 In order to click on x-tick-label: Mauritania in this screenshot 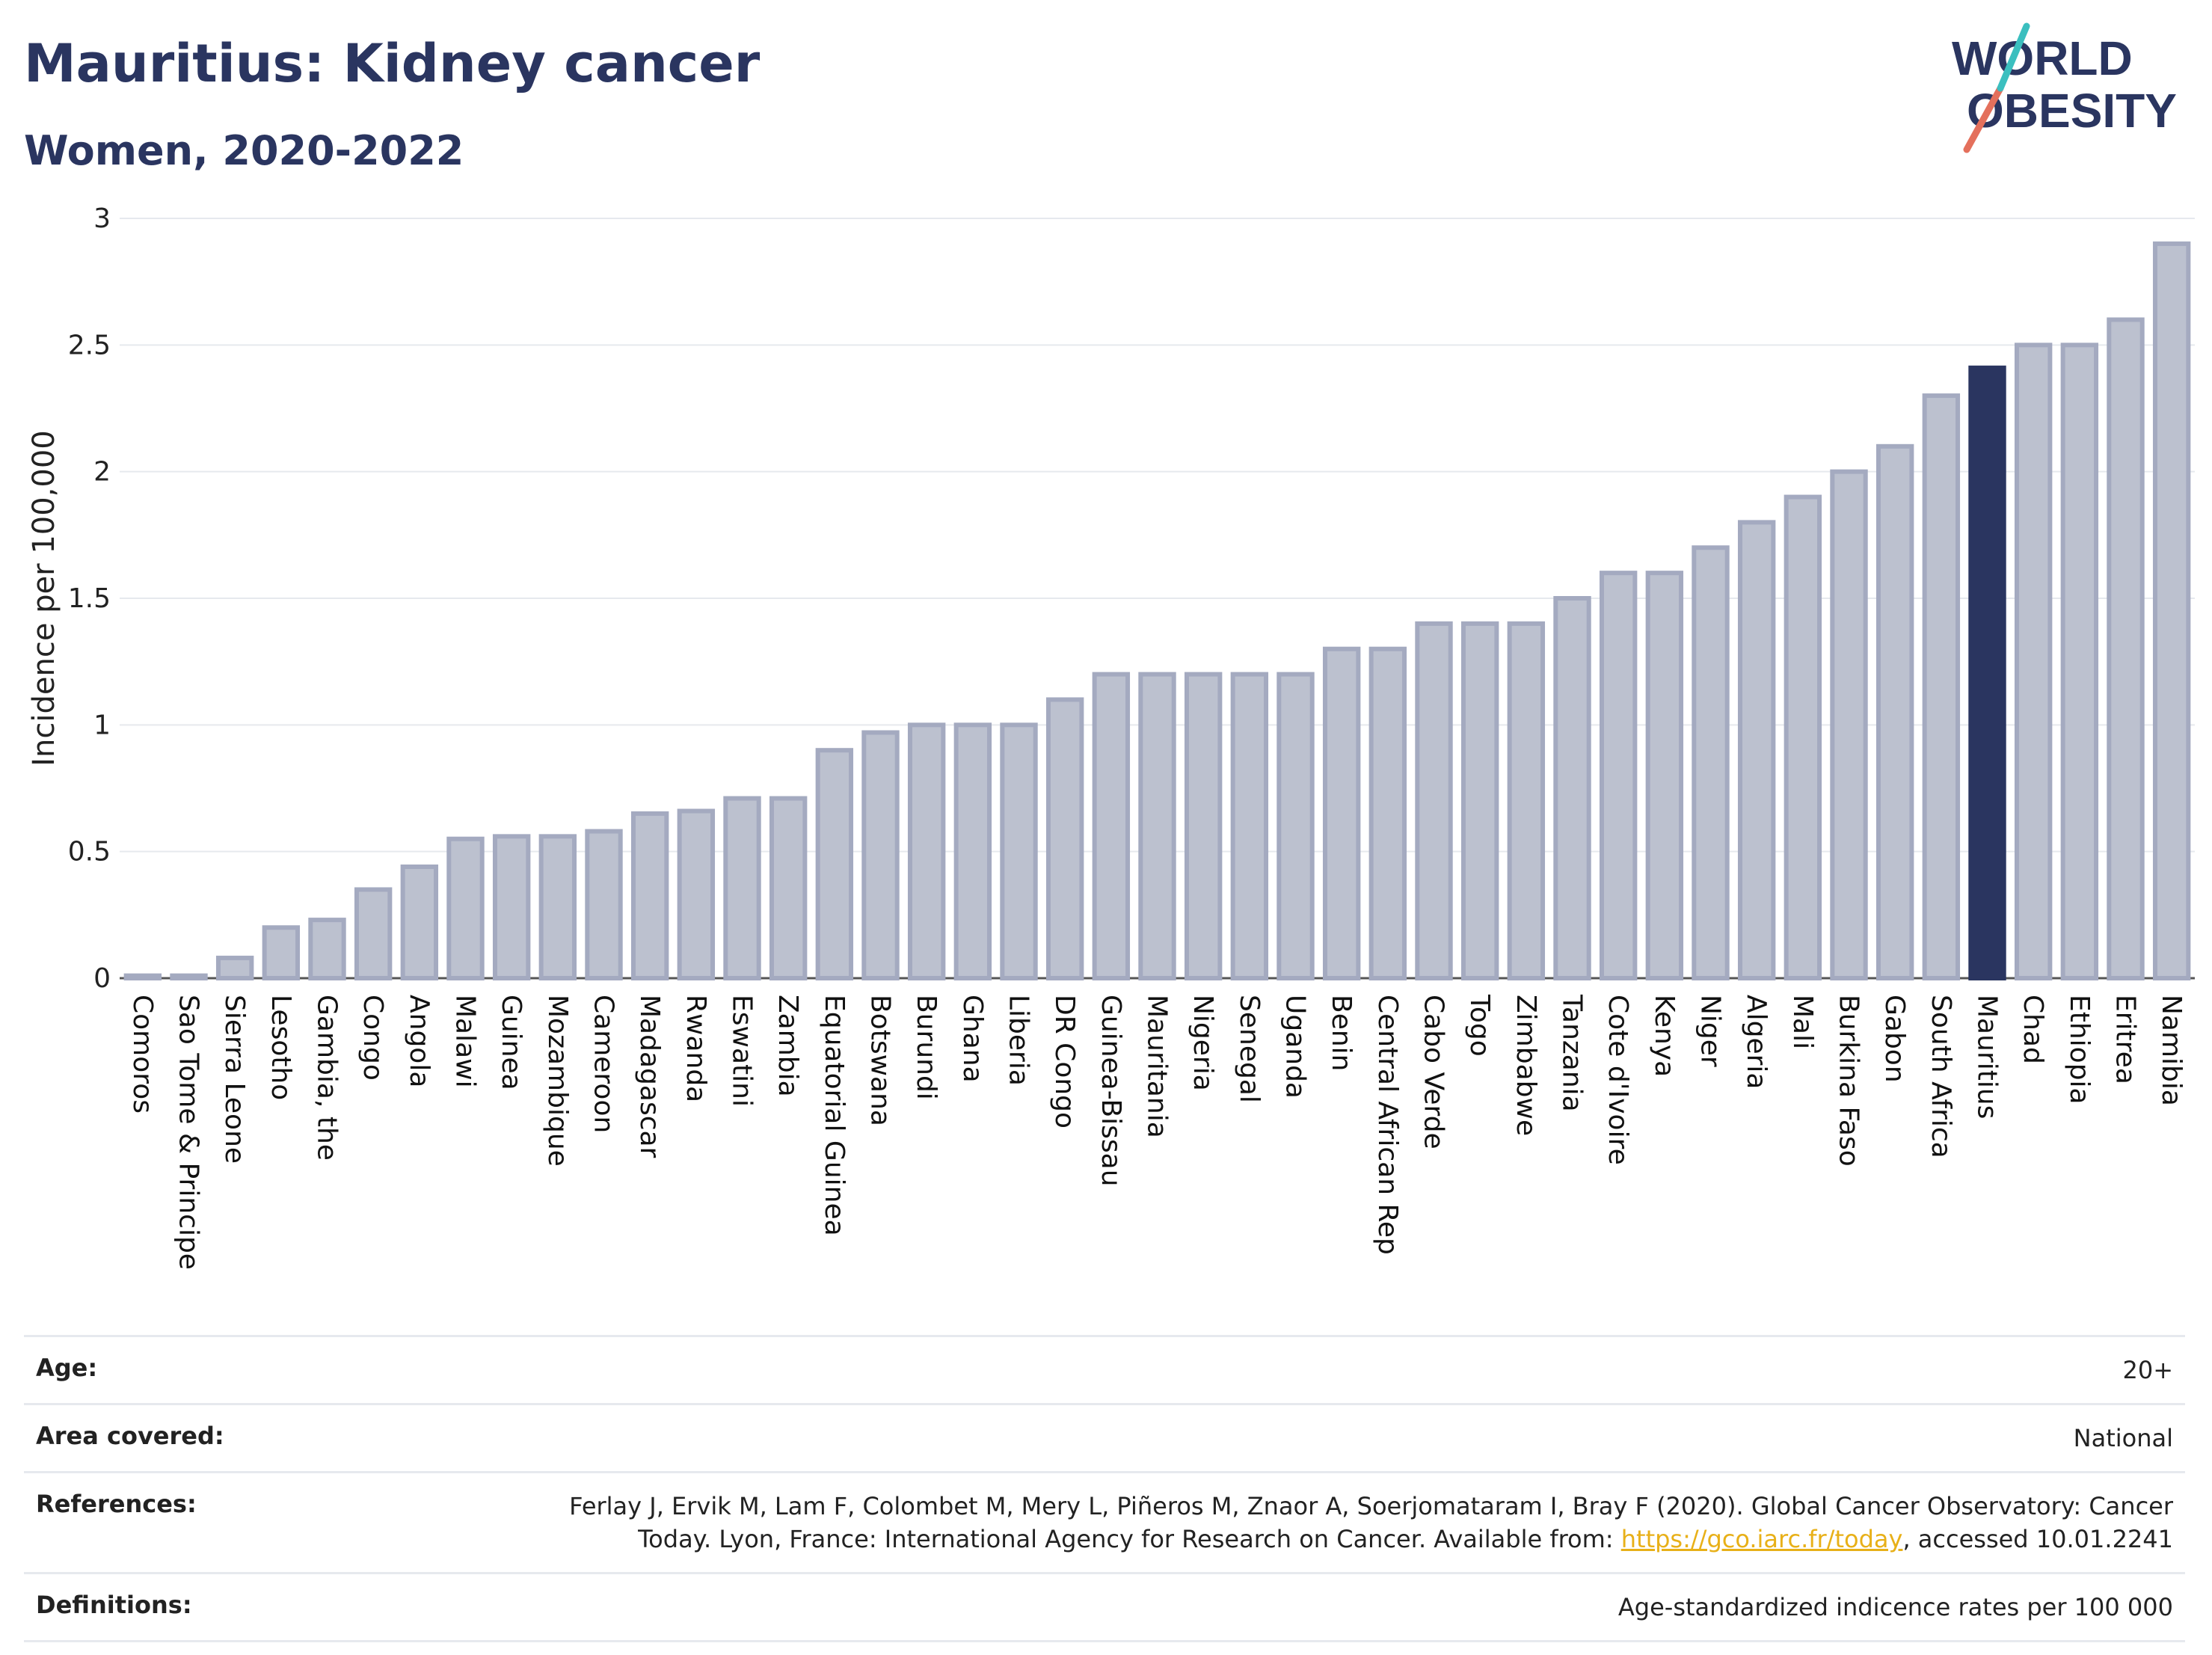, I will do `click(1157, 1066)`.